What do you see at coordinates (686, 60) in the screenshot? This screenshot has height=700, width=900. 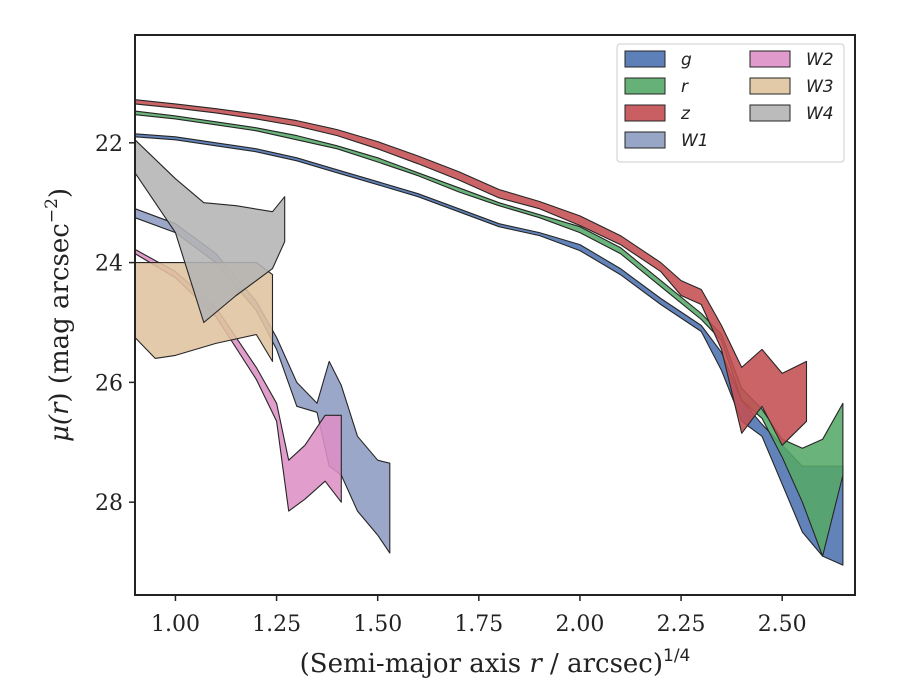 I see `legend-label-g: g` at bounding box center [686, 60].